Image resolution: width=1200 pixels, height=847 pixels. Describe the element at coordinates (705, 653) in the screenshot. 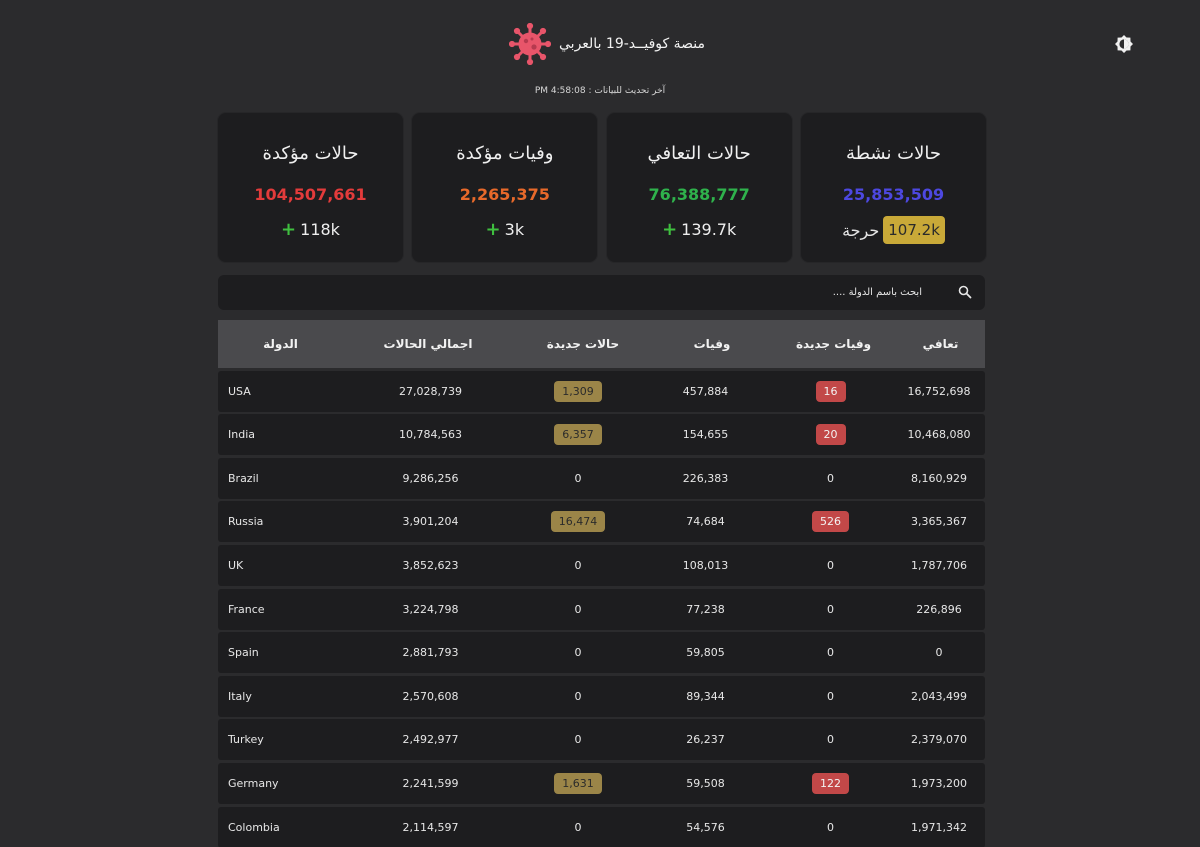

I see `cell-deaths: 59,805` at that location.